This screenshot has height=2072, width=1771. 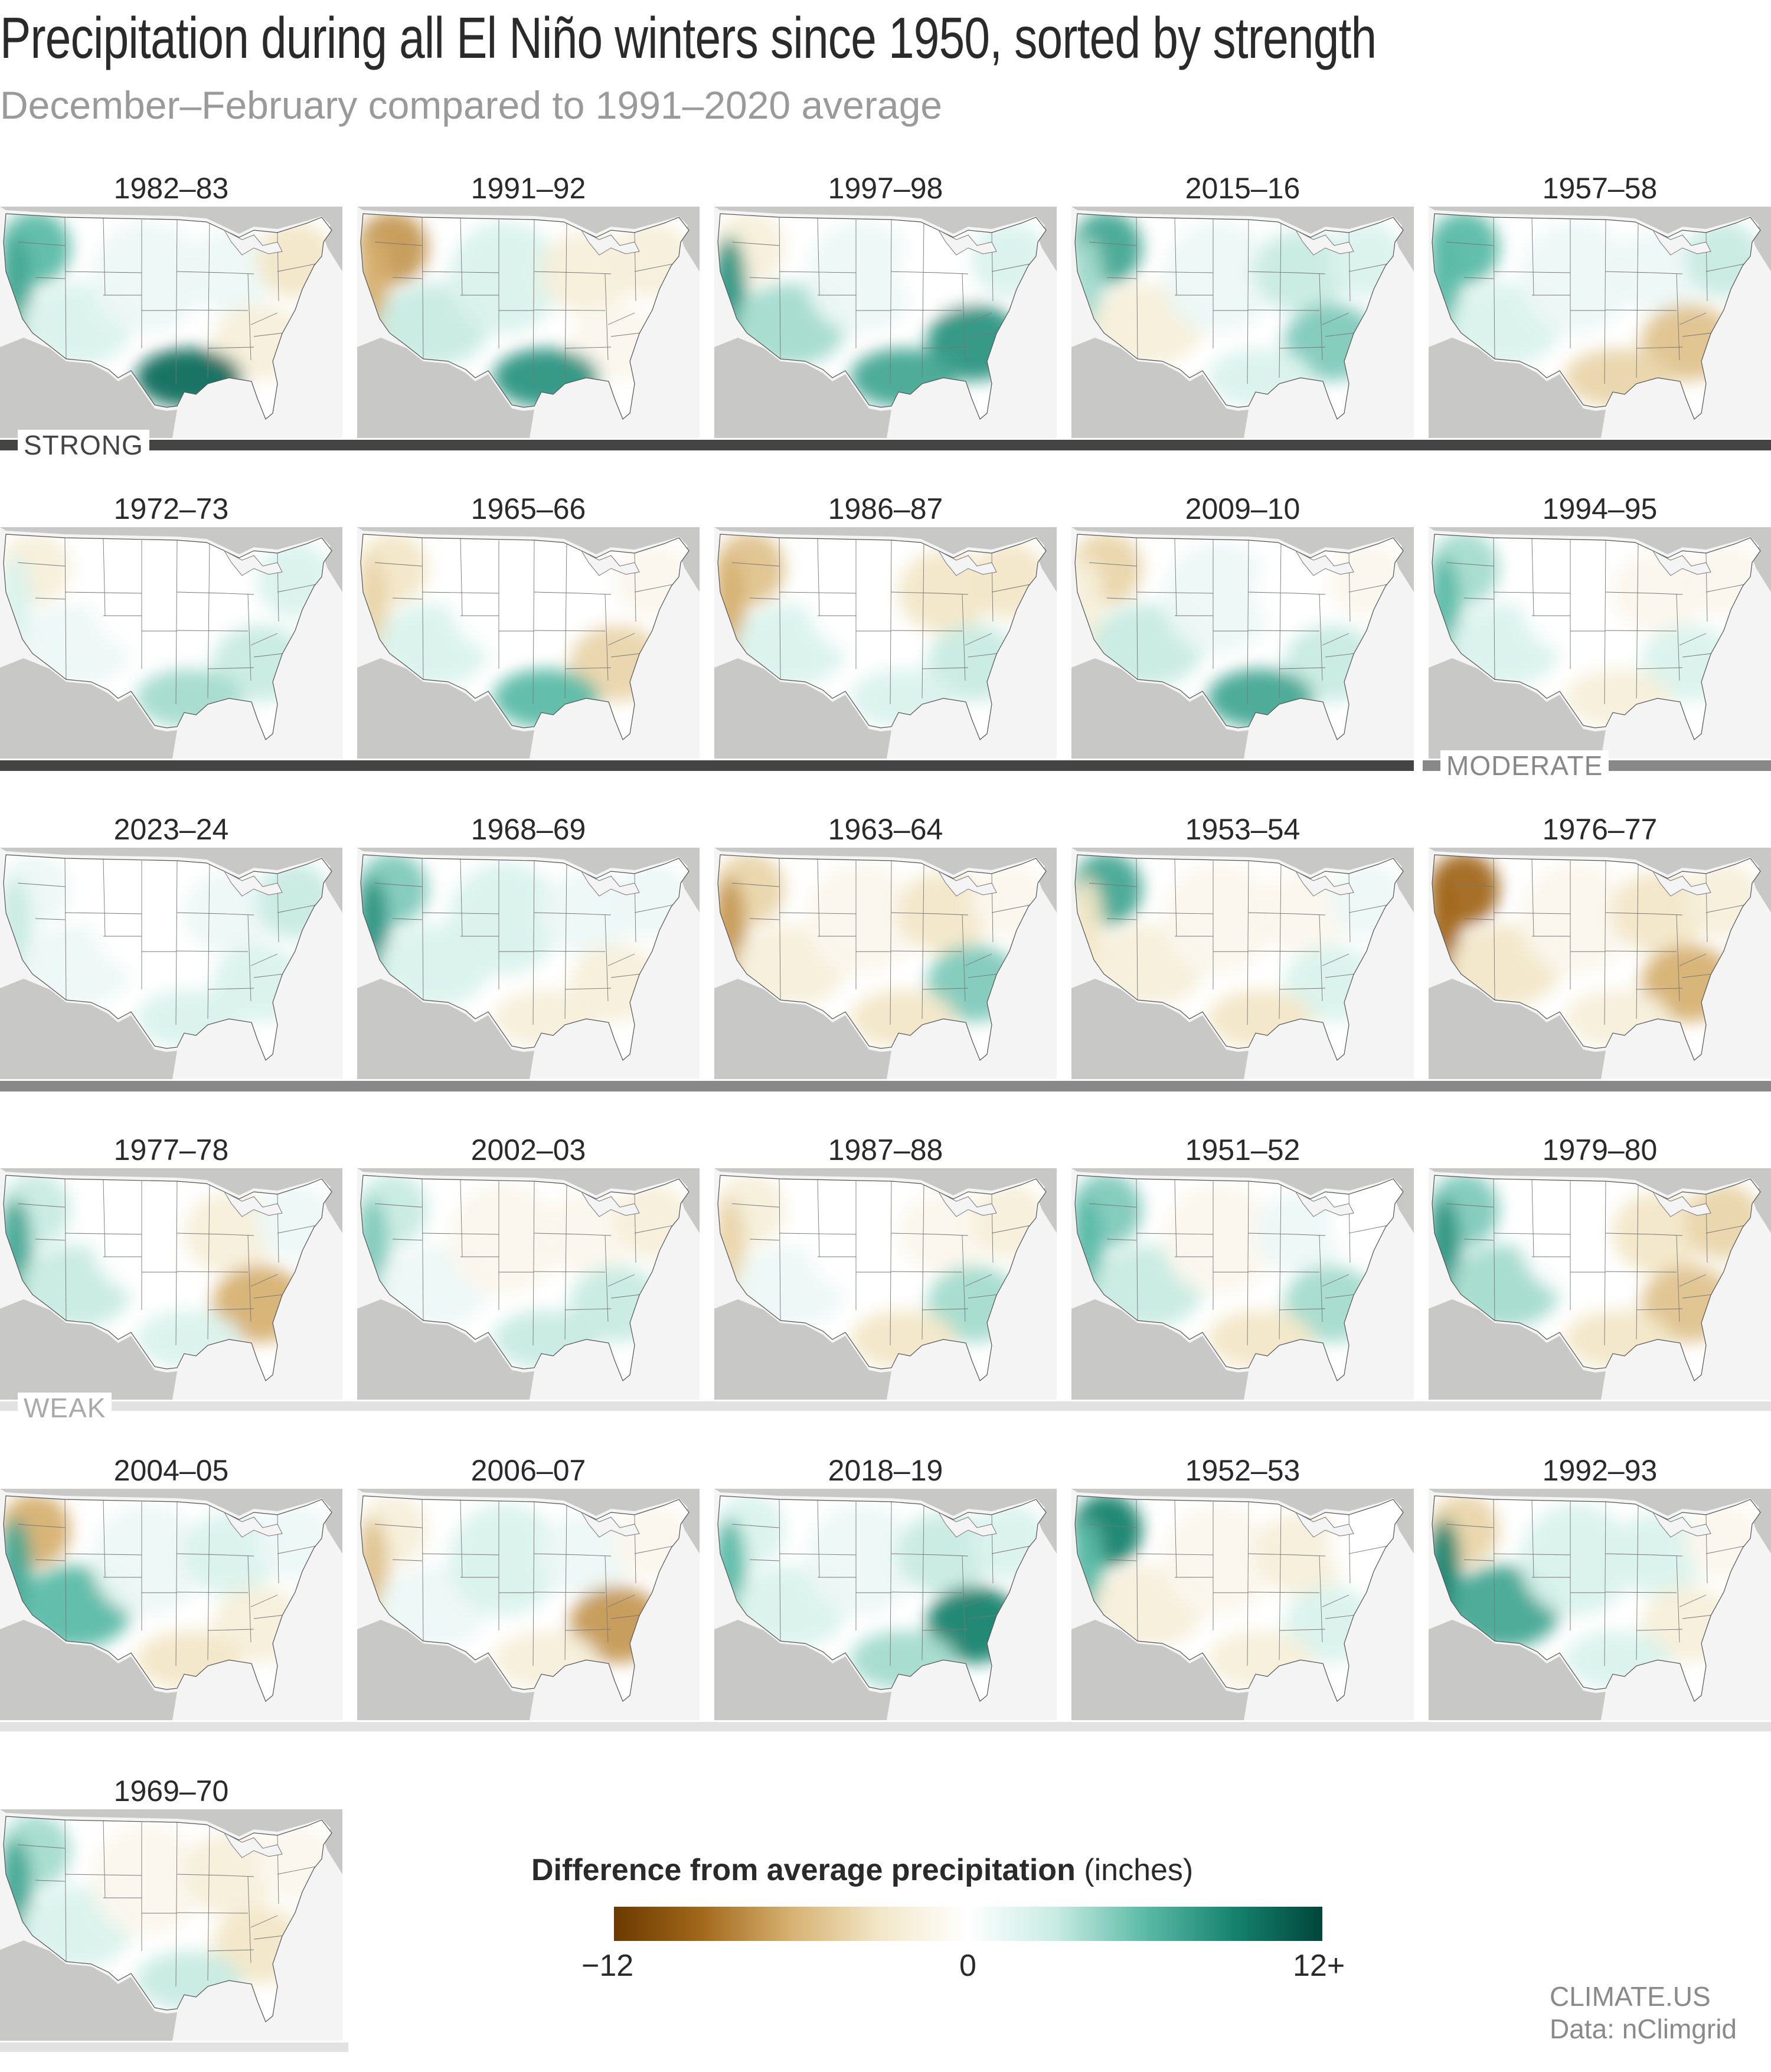 I want to click on panel-year-label: 1987–88, so click(x=886, y=1149).